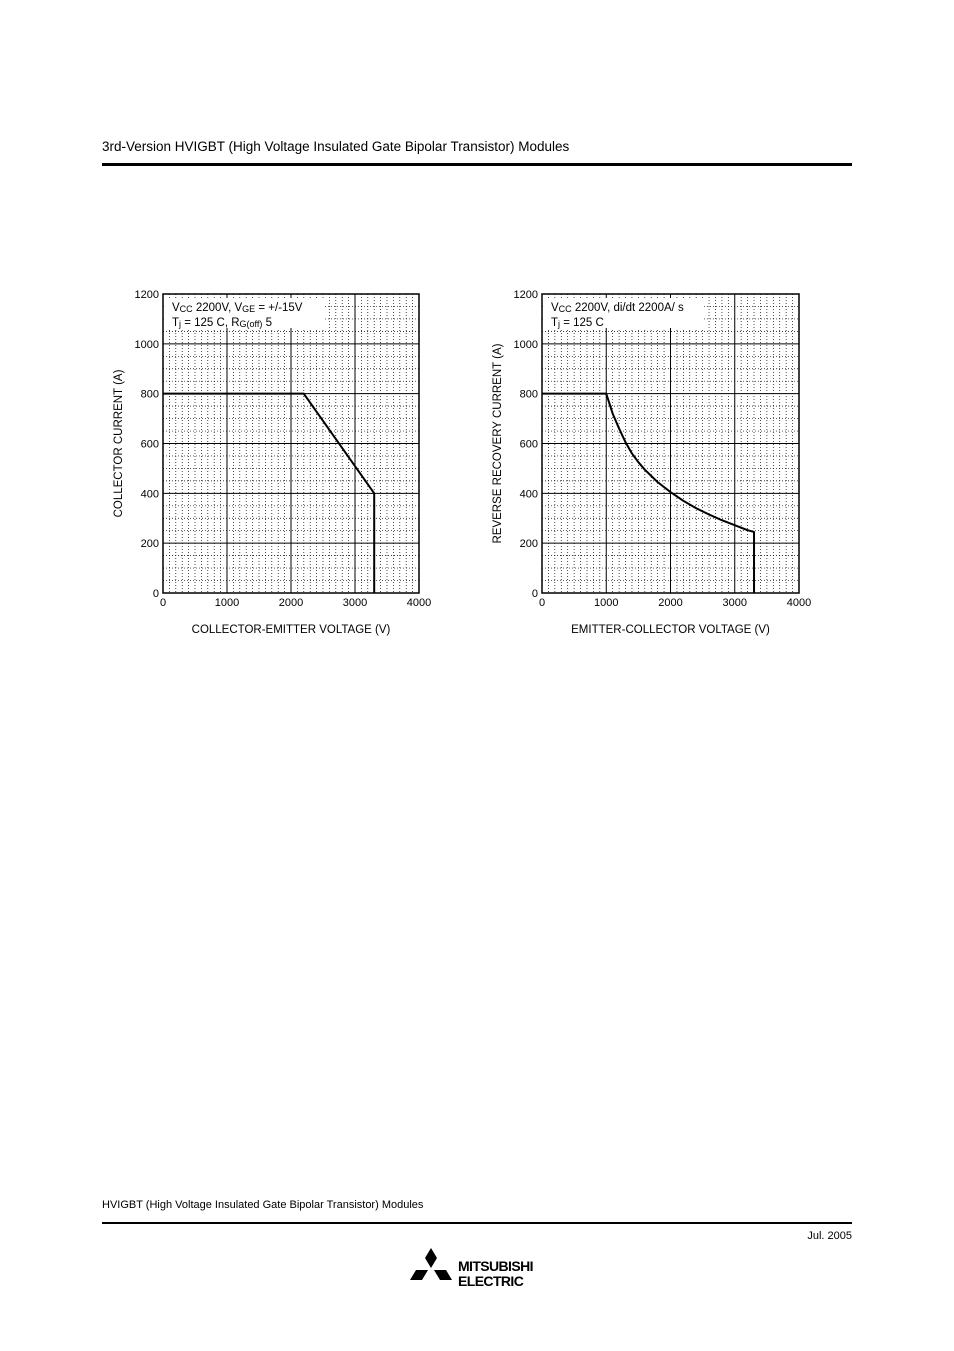 Image resolution: width=954 pixels, height=1351 pixels. What do you see at coordinates (222, 323) in the screenshot?
I see `annotation-line: Tj = 125 C, RG(off) 5` at bounding box center [222, 323].